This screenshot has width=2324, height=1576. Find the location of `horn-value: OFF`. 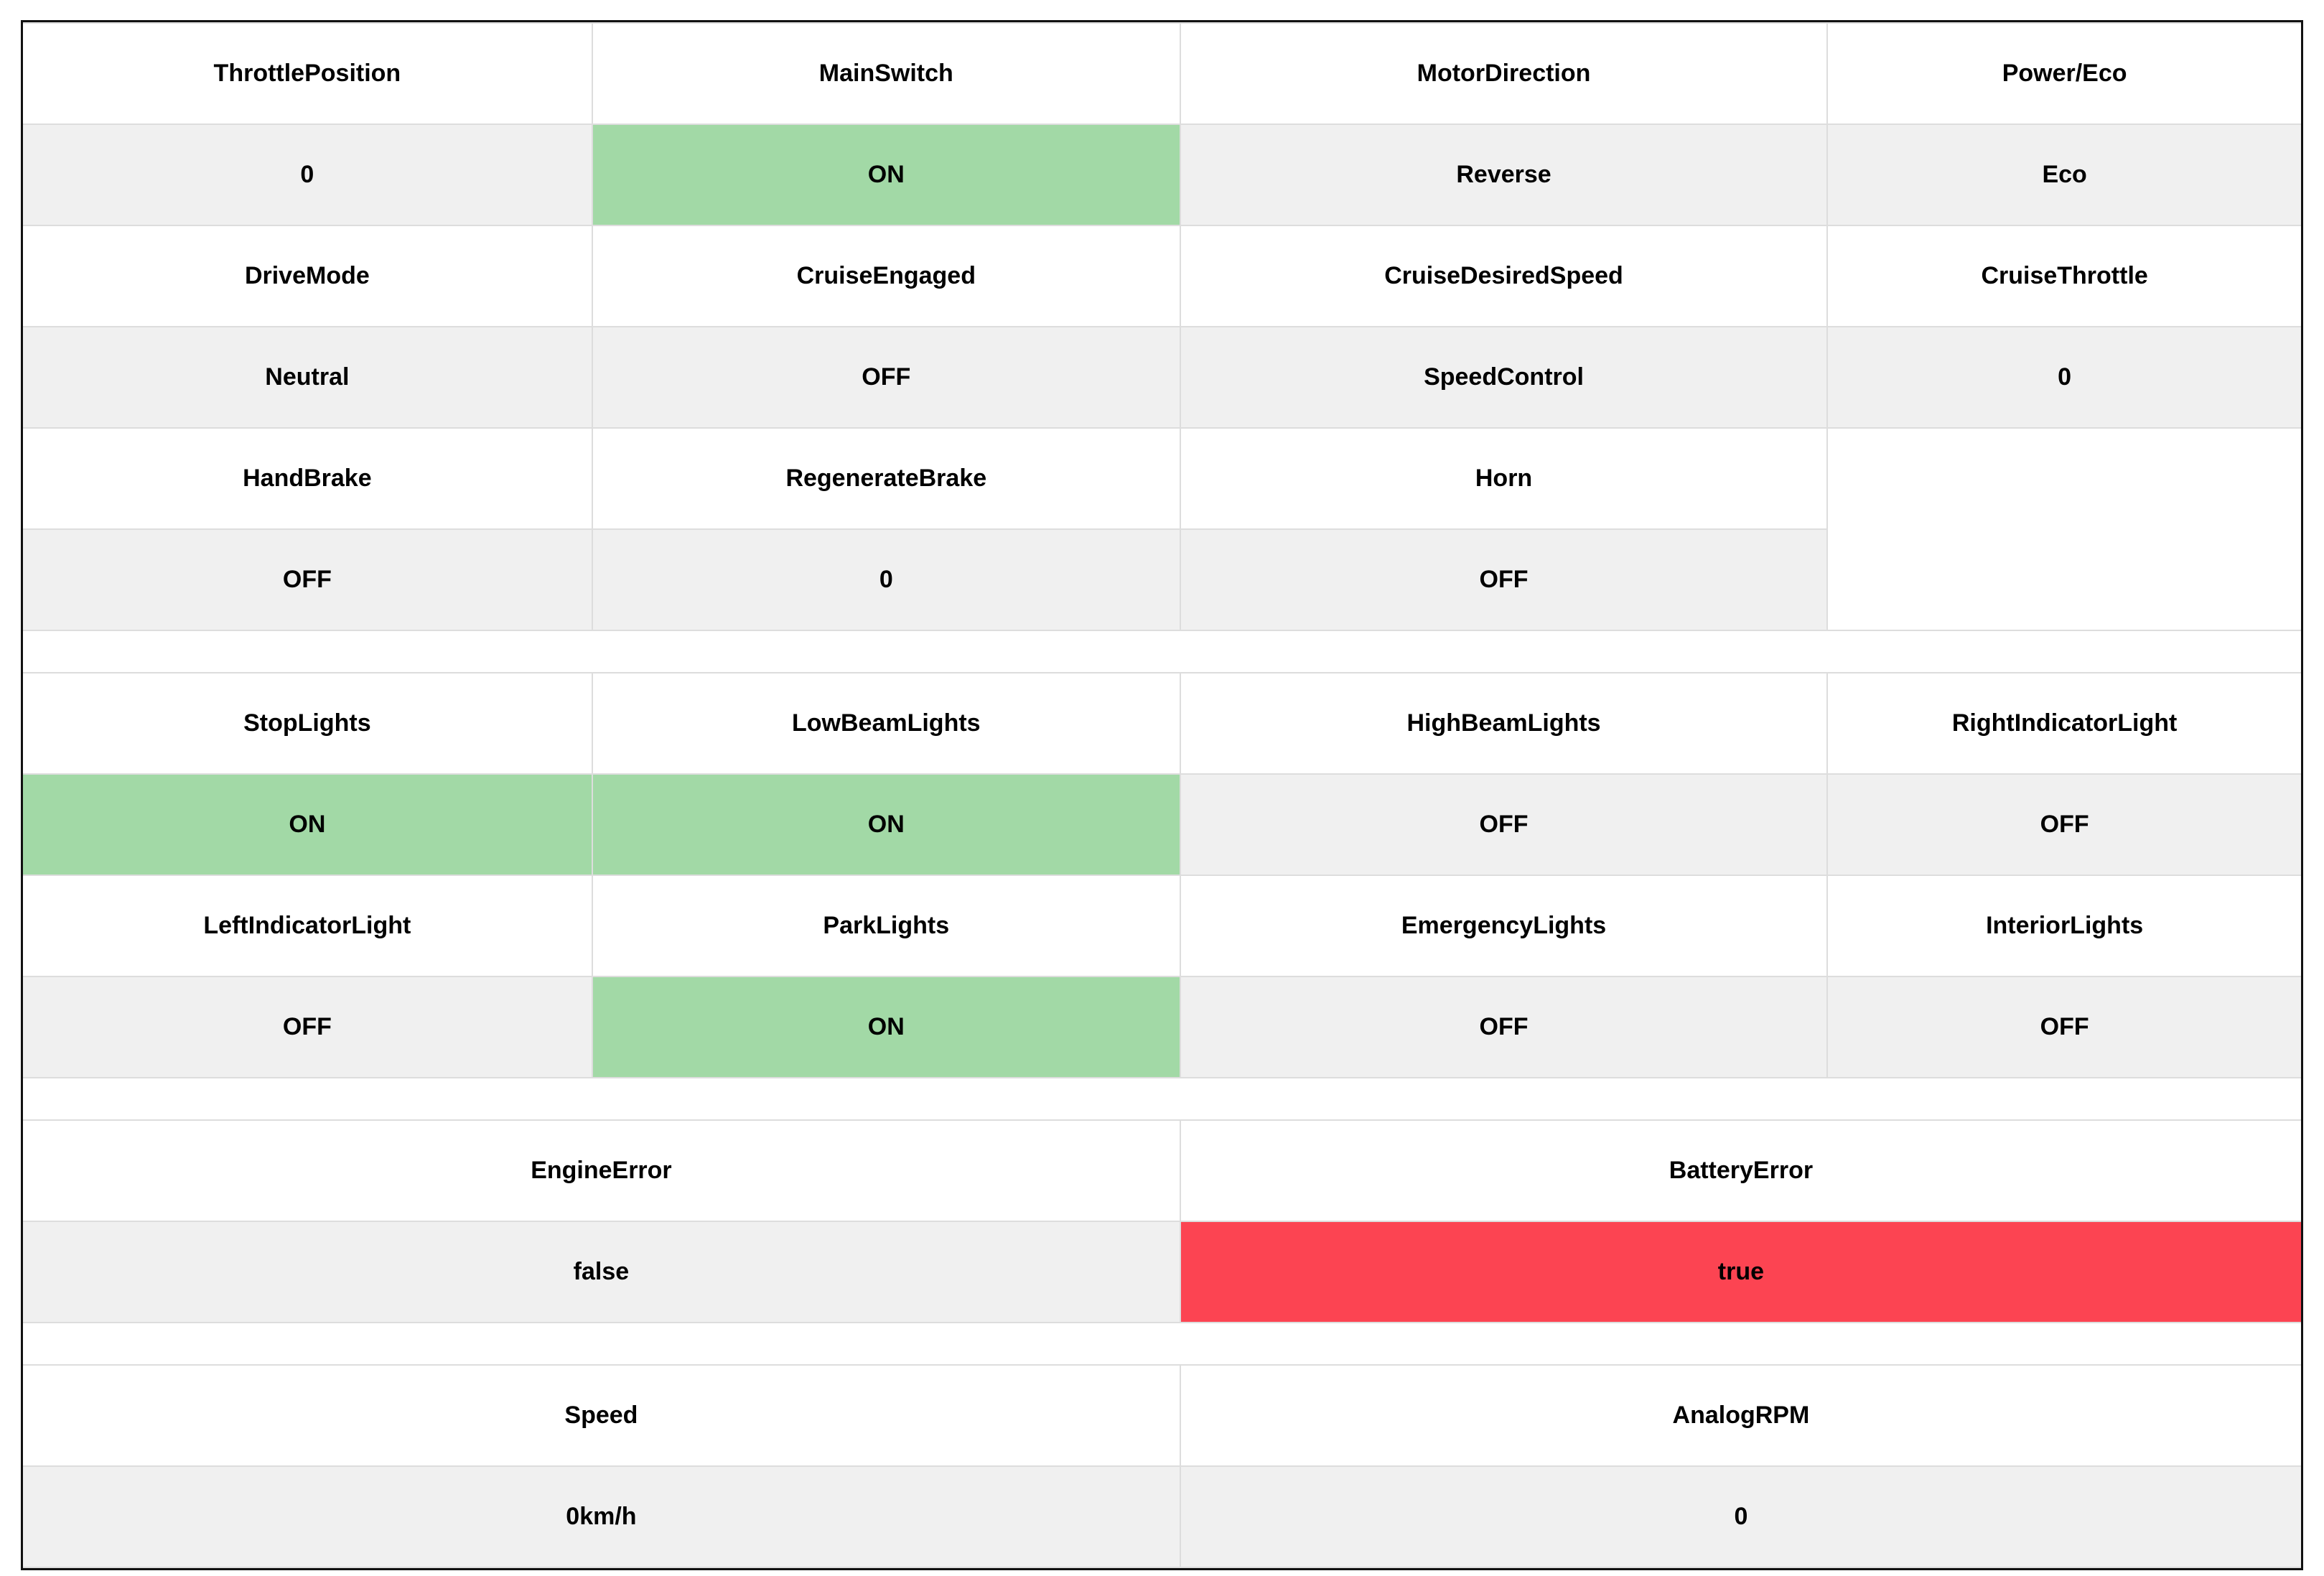

horn-value: OFF is located at coordinates (1503, 580).